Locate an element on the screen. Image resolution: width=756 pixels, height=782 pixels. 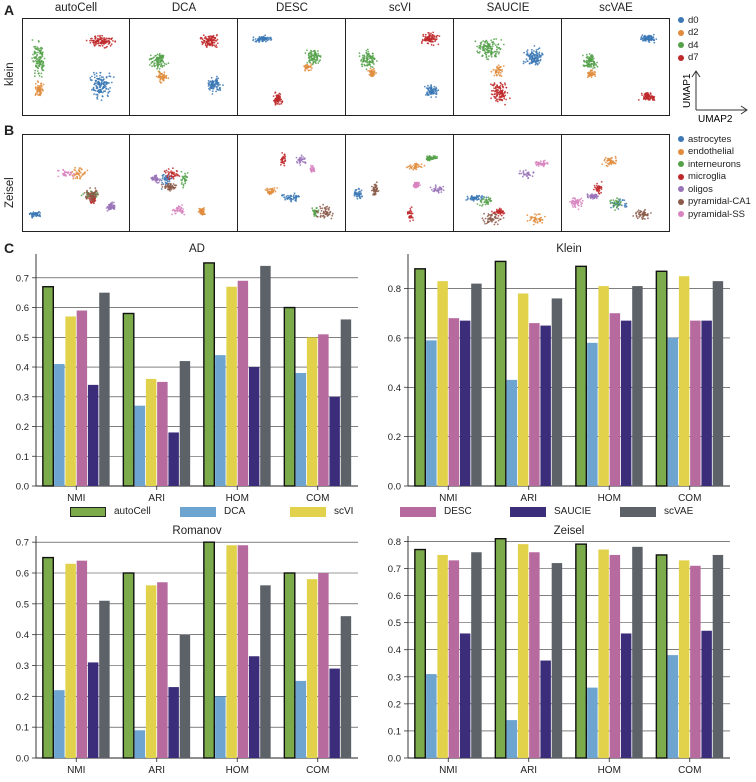
row-label-klein: klein is located at coordinates (10, 74).